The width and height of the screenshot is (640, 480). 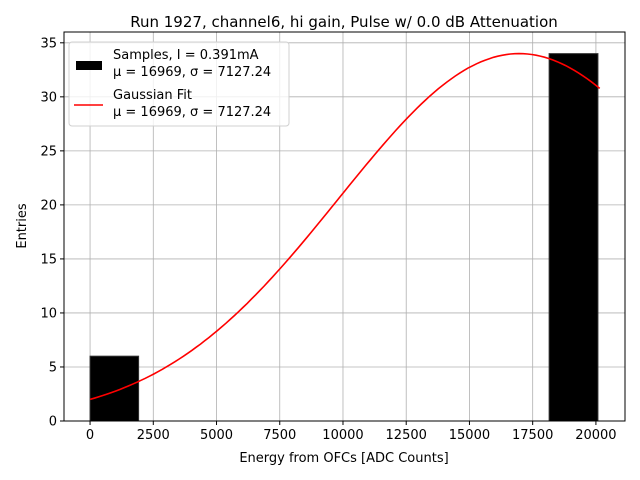 I want to click on x-tick-label: 2500, so click(x=153, y=435).